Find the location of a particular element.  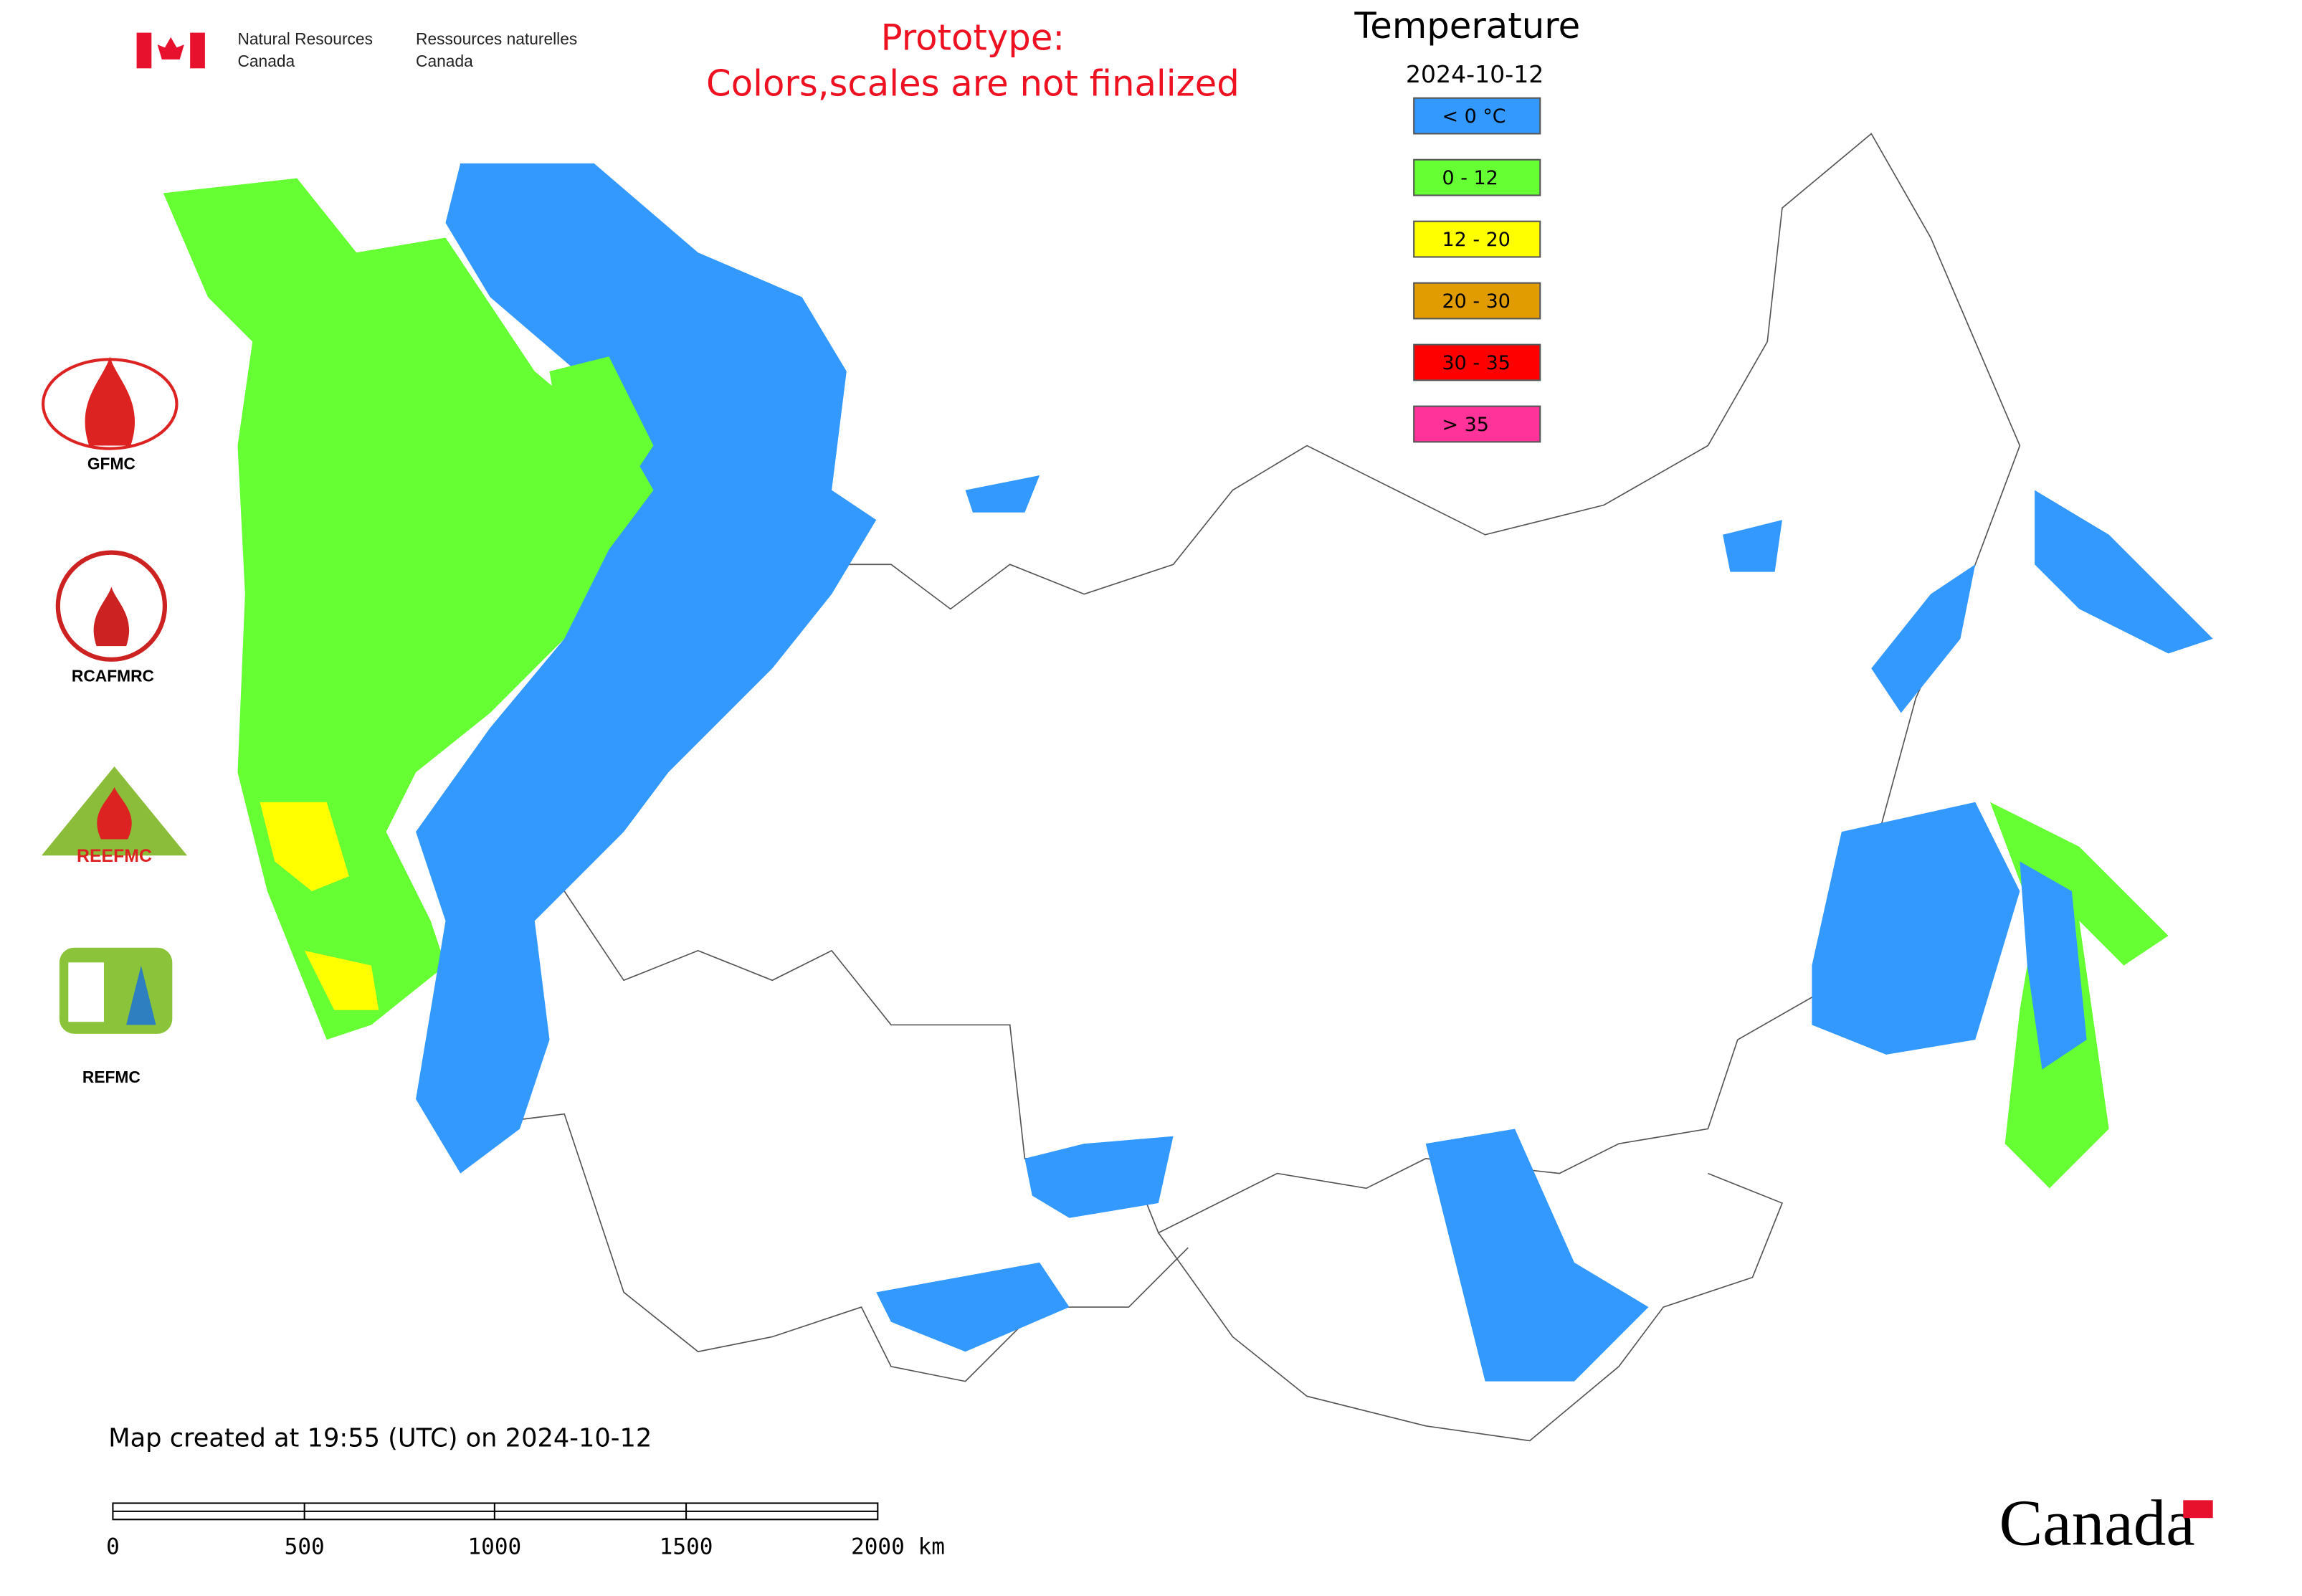

created-note: Map created at 19:55 (UTC) on 2024-10-12 is located at coordinates (380, 1438).